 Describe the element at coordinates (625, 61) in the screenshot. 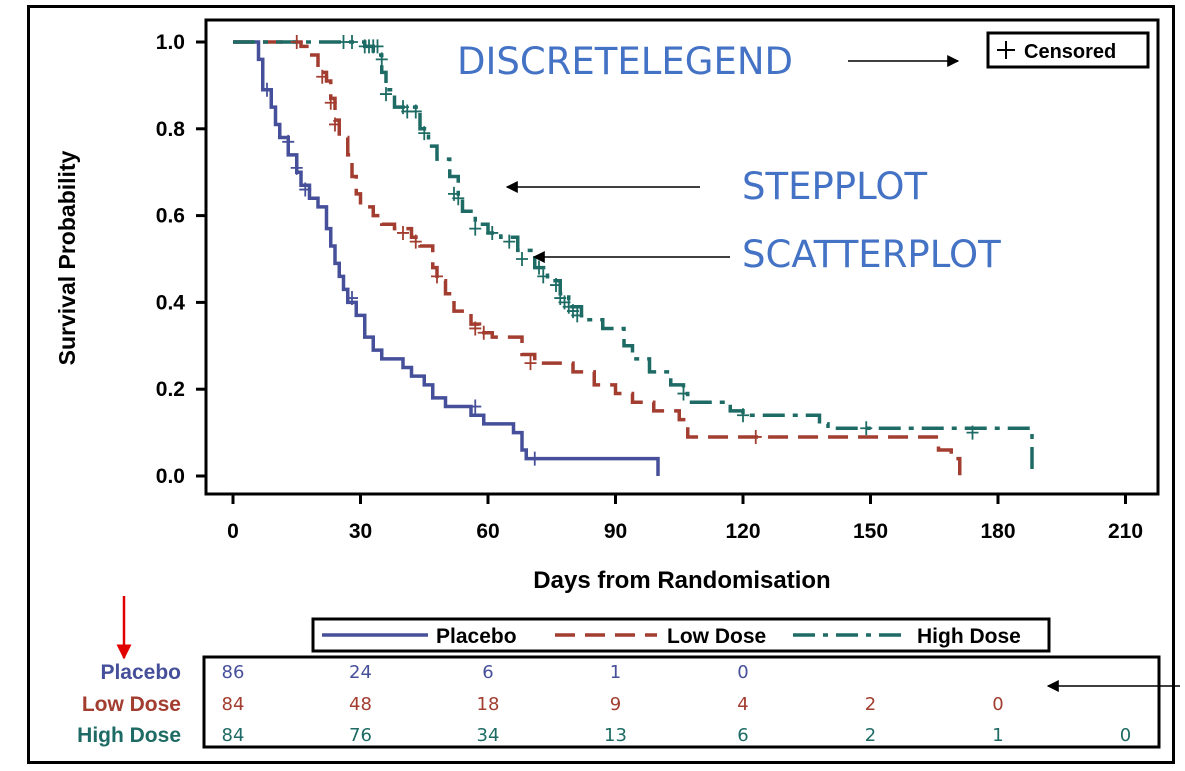

I see `annotation-discretelegend: DISCRETELEGEND` at that location.